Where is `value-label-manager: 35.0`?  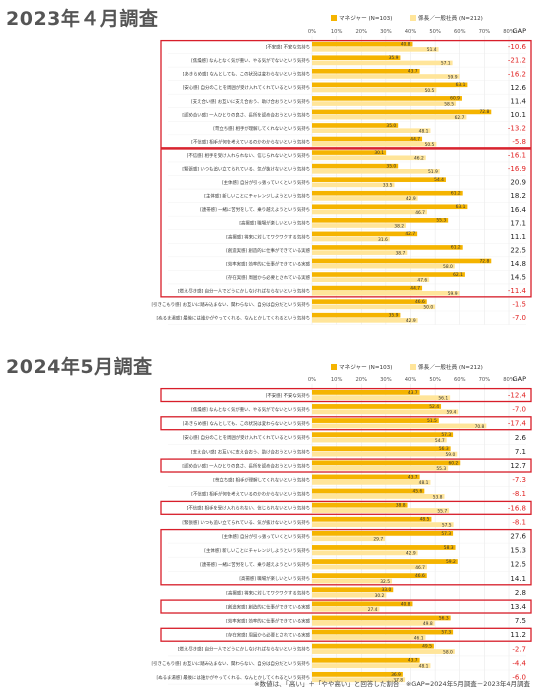
value-label-manager: 35.0 is located at coordinates (391, 166).